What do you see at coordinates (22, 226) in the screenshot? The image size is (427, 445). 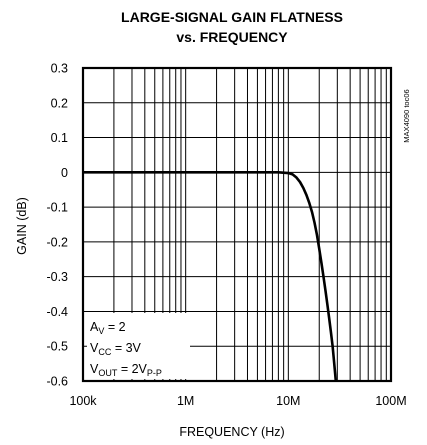 I see `y-axis-label: GAIN (dB)` at bounding box center [22, 226].